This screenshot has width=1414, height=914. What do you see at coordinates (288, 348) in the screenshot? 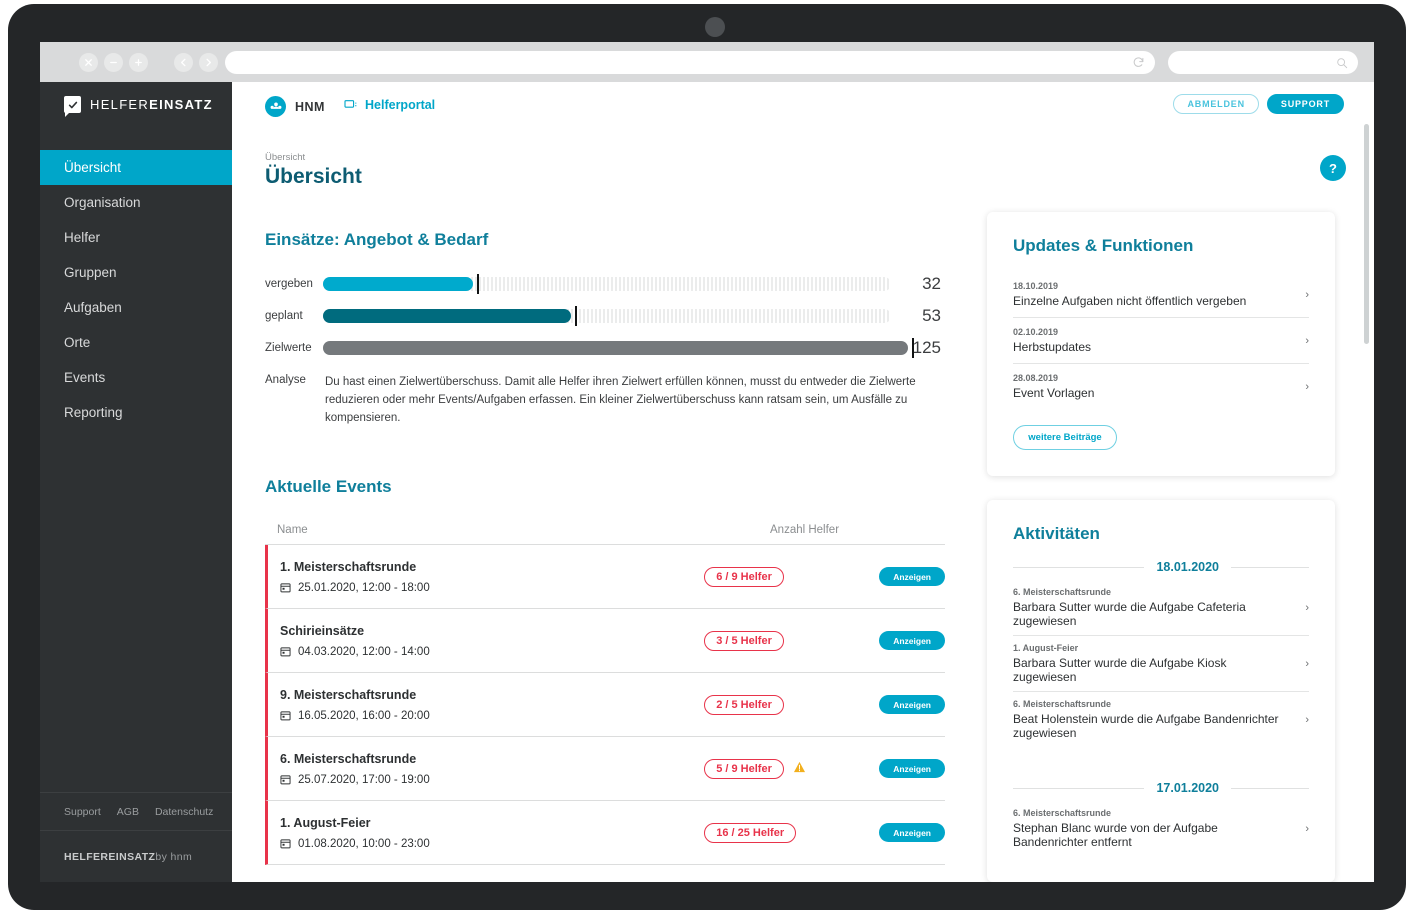
I see `bar-label-zielwerte: Zielwerte` at bounding box center [288, 348].